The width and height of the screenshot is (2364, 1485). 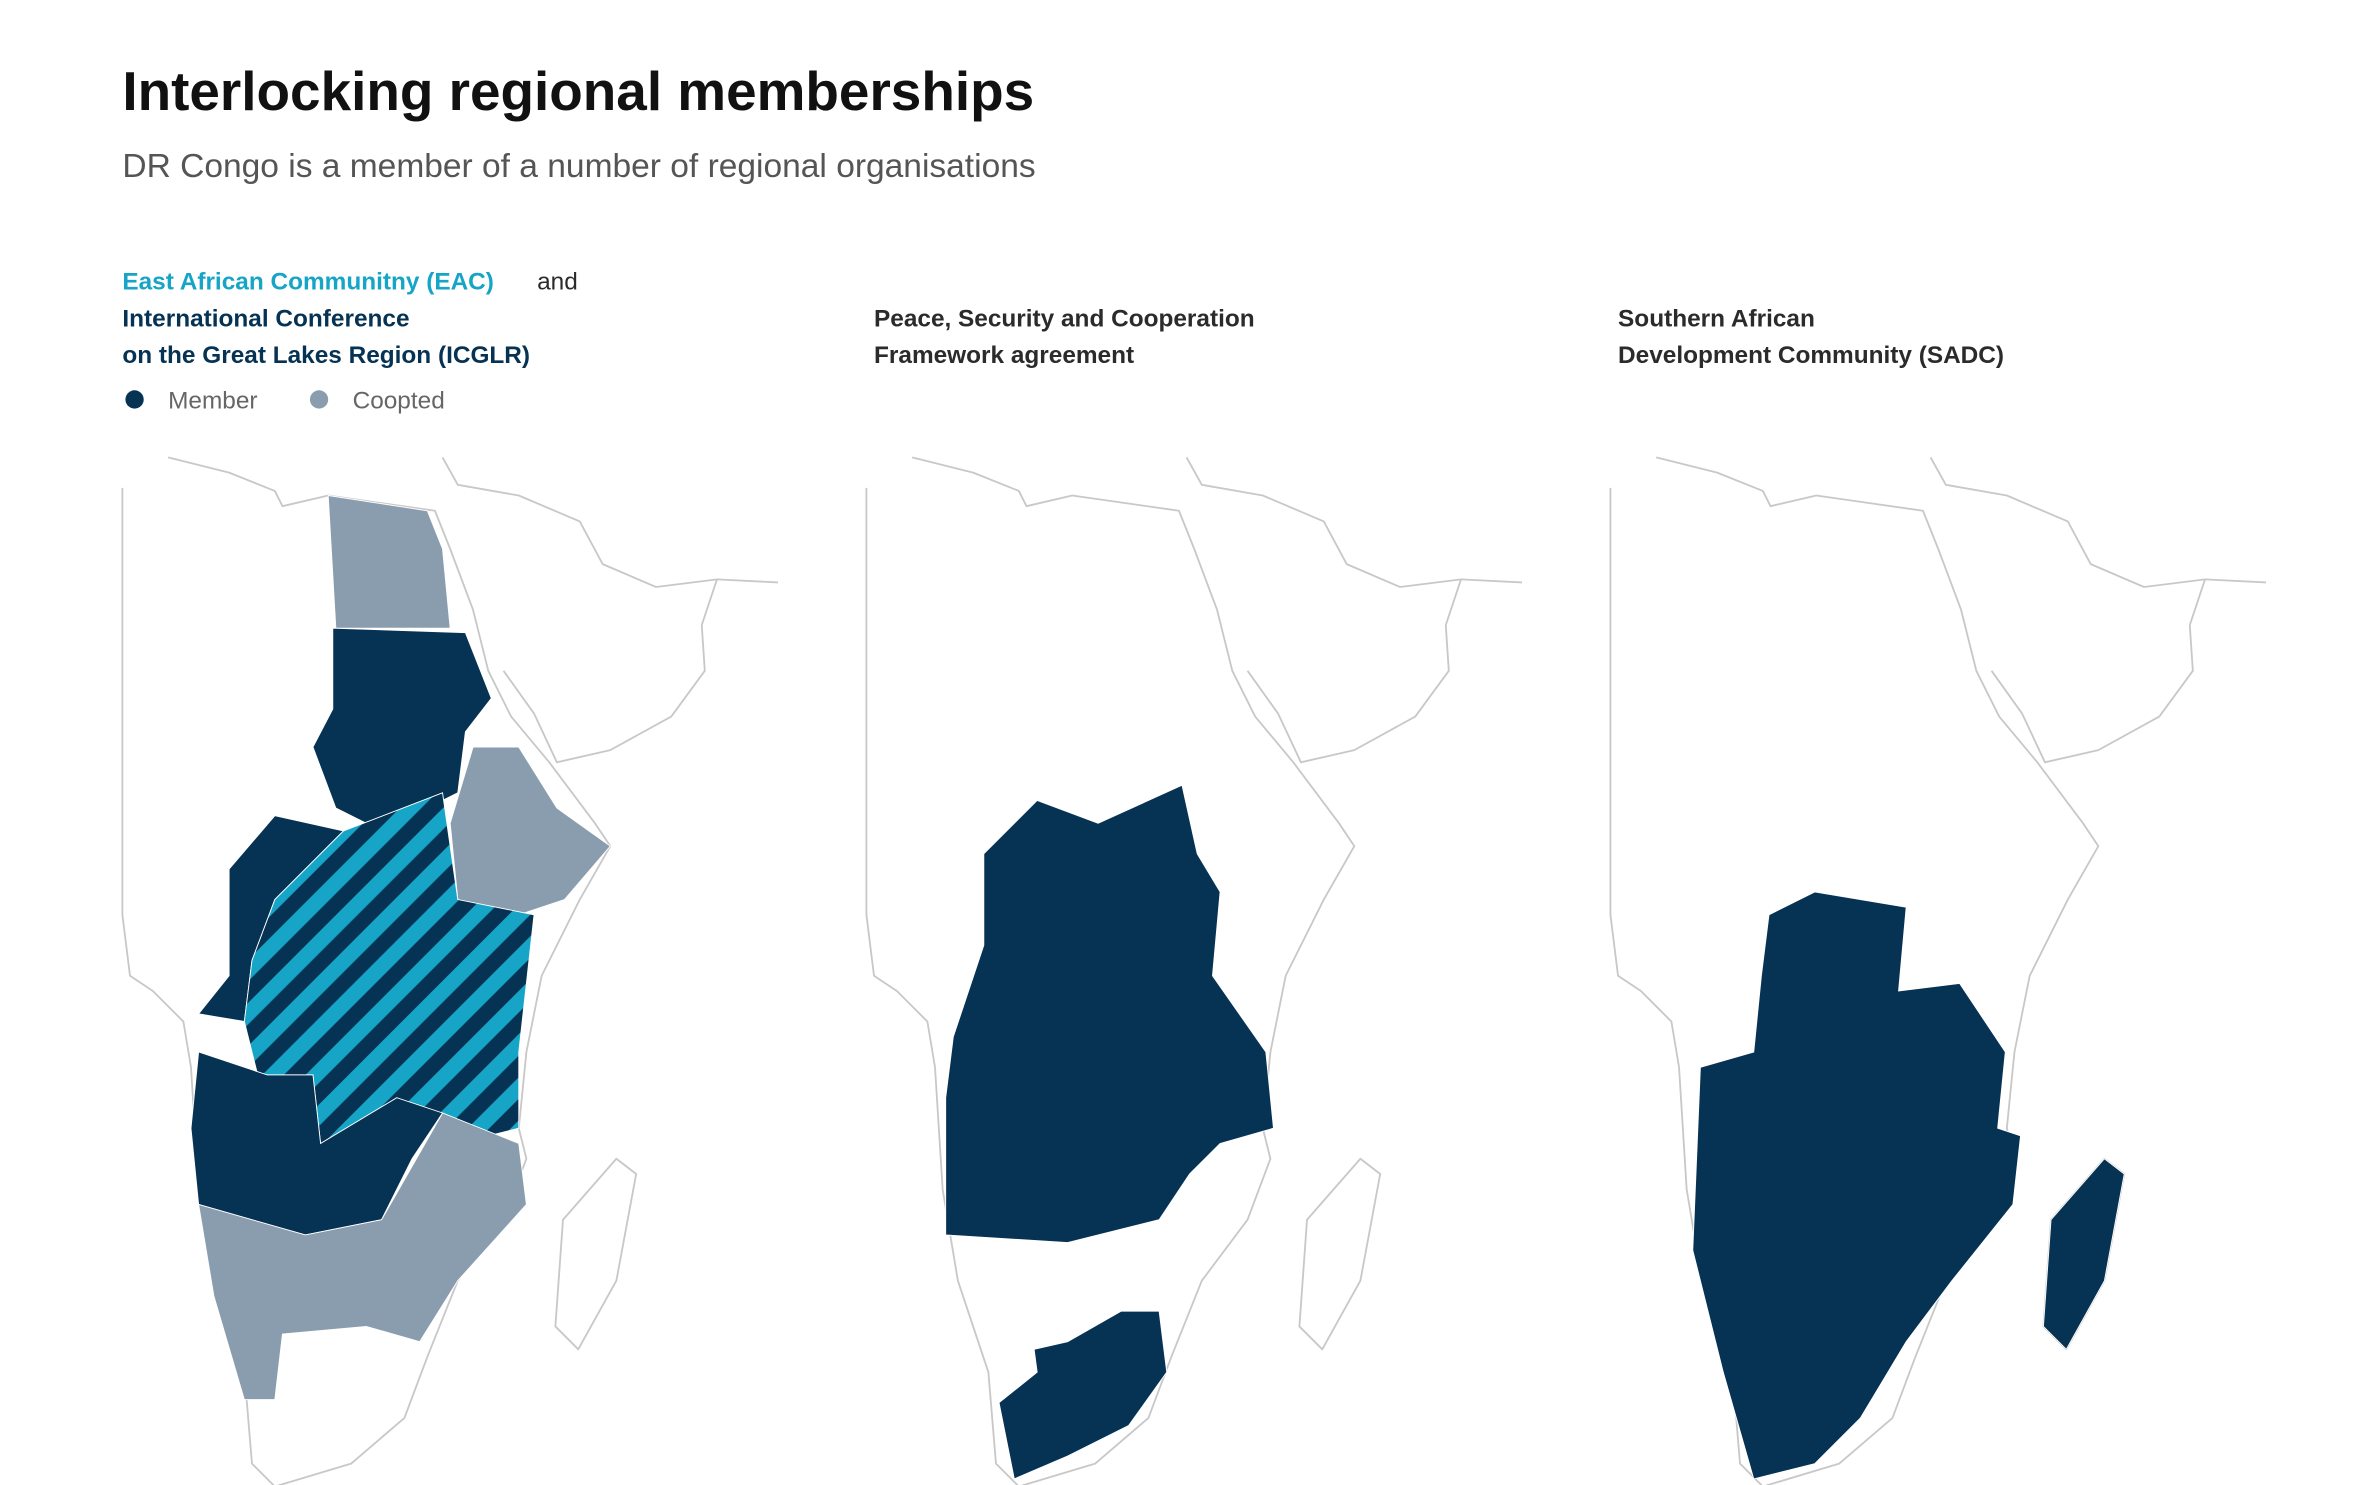 What do you see at coordinates (1004, 355) in the screenshot?
I see `panel-title: Framework agreement` at bounding box center [1004, 355].